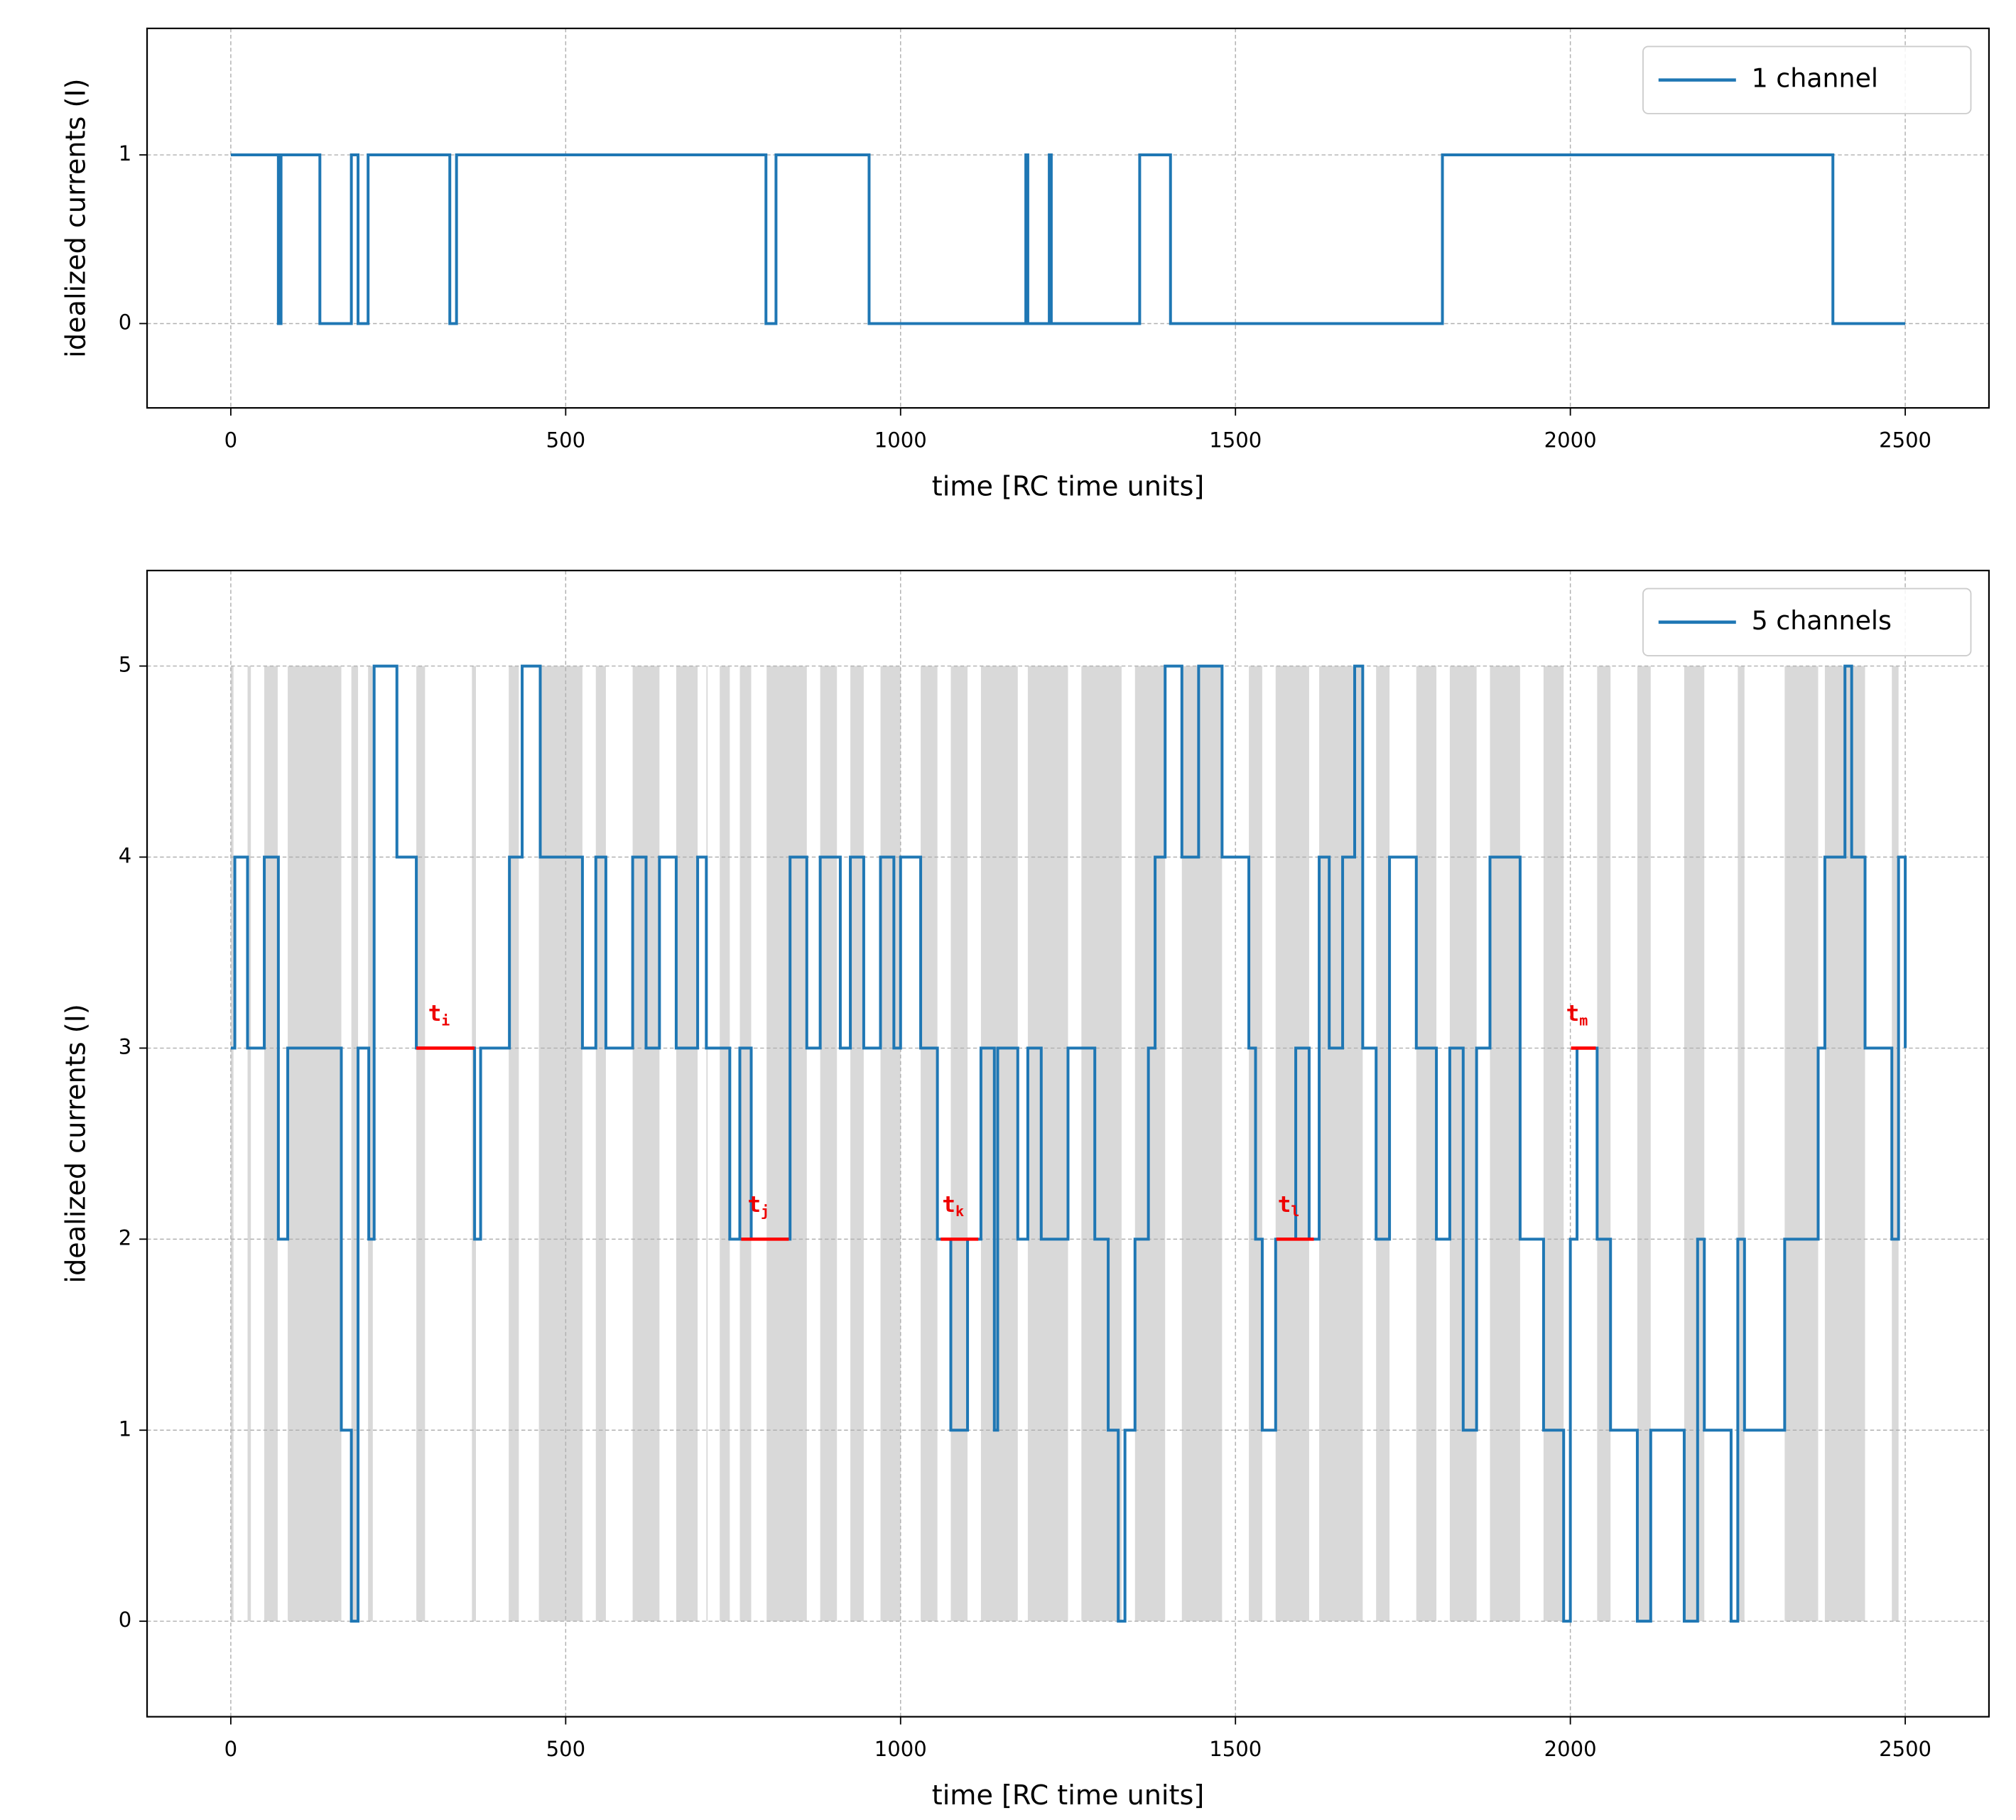  I want to click on annotation-sub: l, so click(1295, 1211).